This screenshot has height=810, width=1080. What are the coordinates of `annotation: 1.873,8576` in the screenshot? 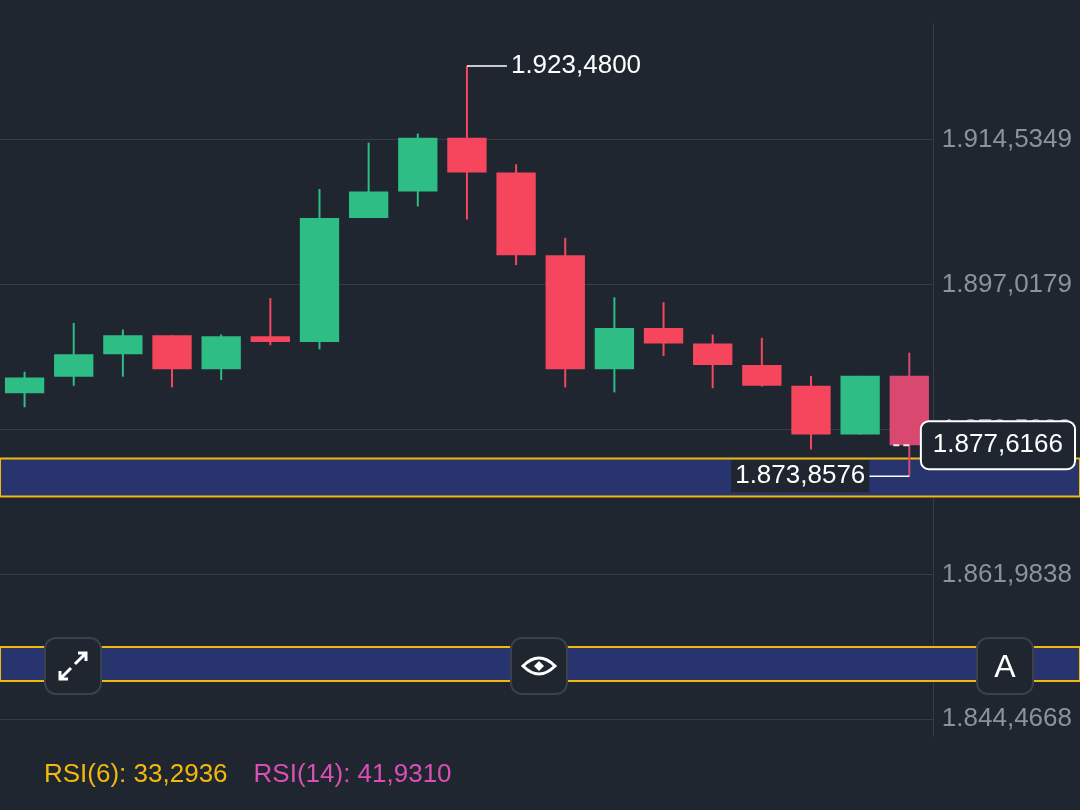 It's located at (800, 474).